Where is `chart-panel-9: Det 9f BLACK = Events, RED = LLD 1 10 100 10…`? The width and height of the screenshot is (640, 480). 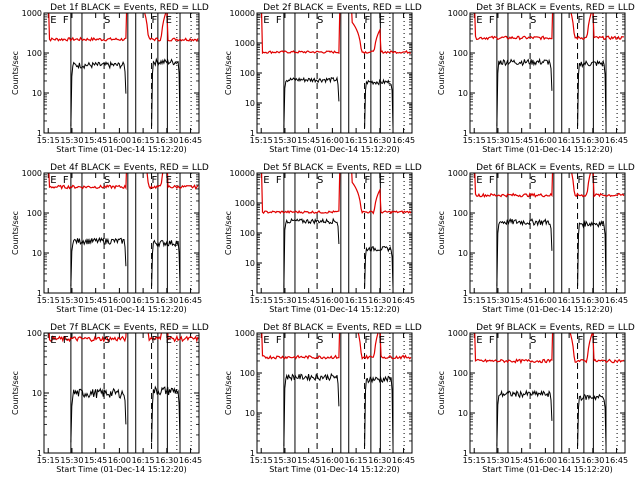
chart-panel-9: Det 9f BLACK = Events, RED = LLD 1 10 100 10… is located at coordinates (536, 398).